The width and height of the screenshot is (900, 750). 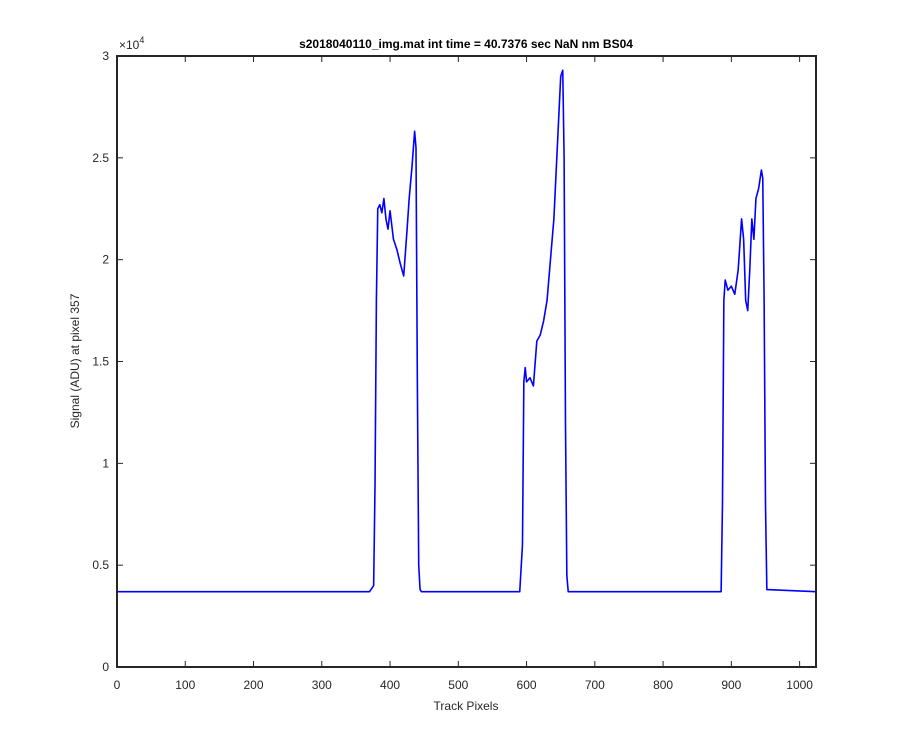 I want to click on y-exponent-base: ×10, so click(x=129, y=45).